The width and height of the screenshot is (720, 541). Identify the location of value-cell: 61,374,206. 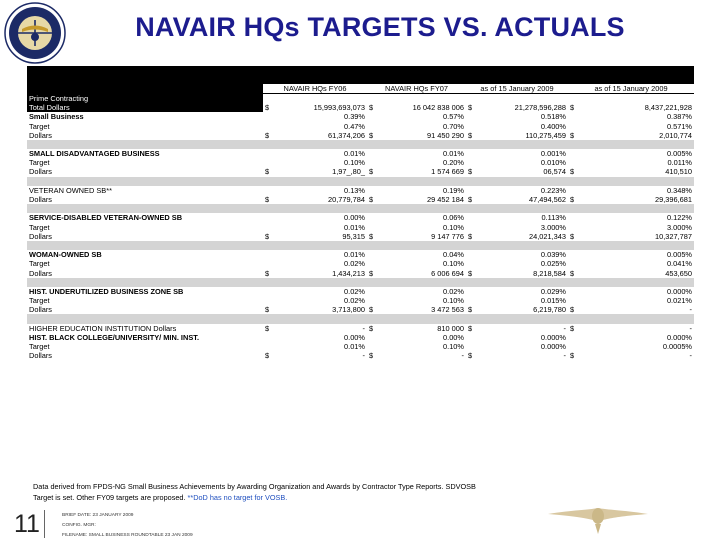
(323, 135).